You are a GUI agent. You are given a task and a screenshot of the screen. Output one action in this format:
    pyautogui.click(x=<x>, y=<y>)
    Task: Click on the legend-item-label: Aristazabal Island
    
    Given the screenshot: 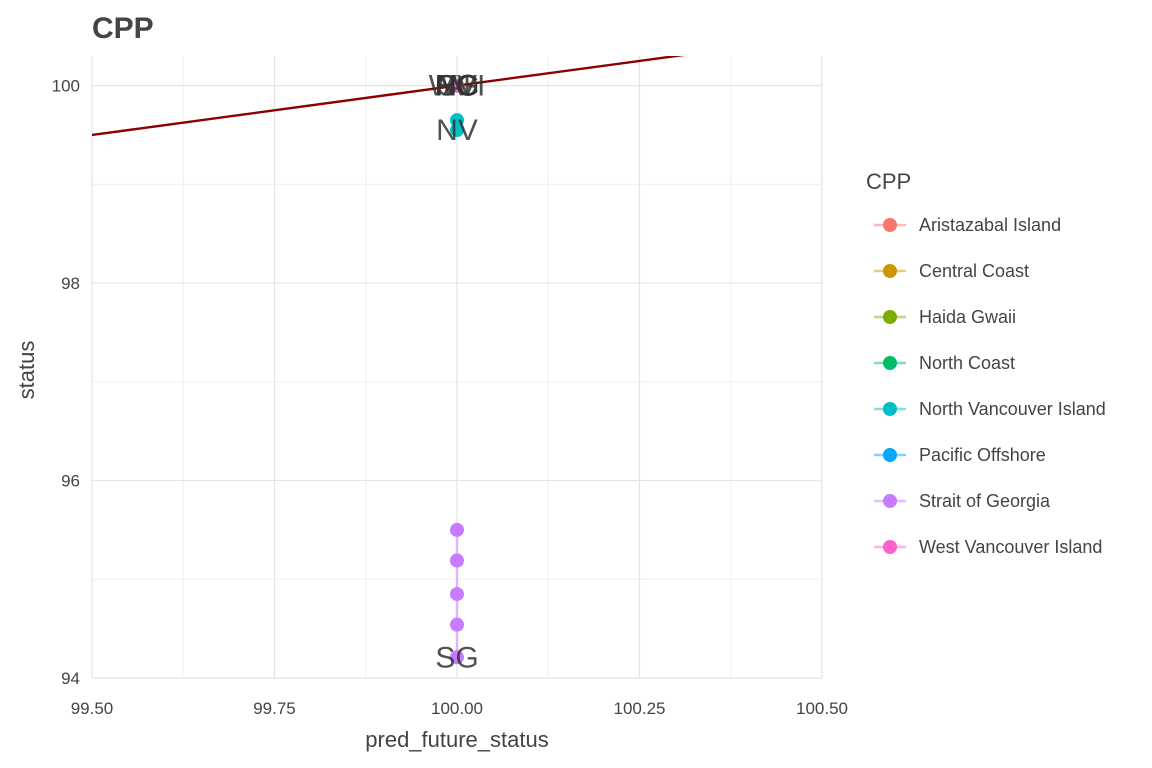 What is the action you would take?
    pyautogui.click(x=990, y=225)
    